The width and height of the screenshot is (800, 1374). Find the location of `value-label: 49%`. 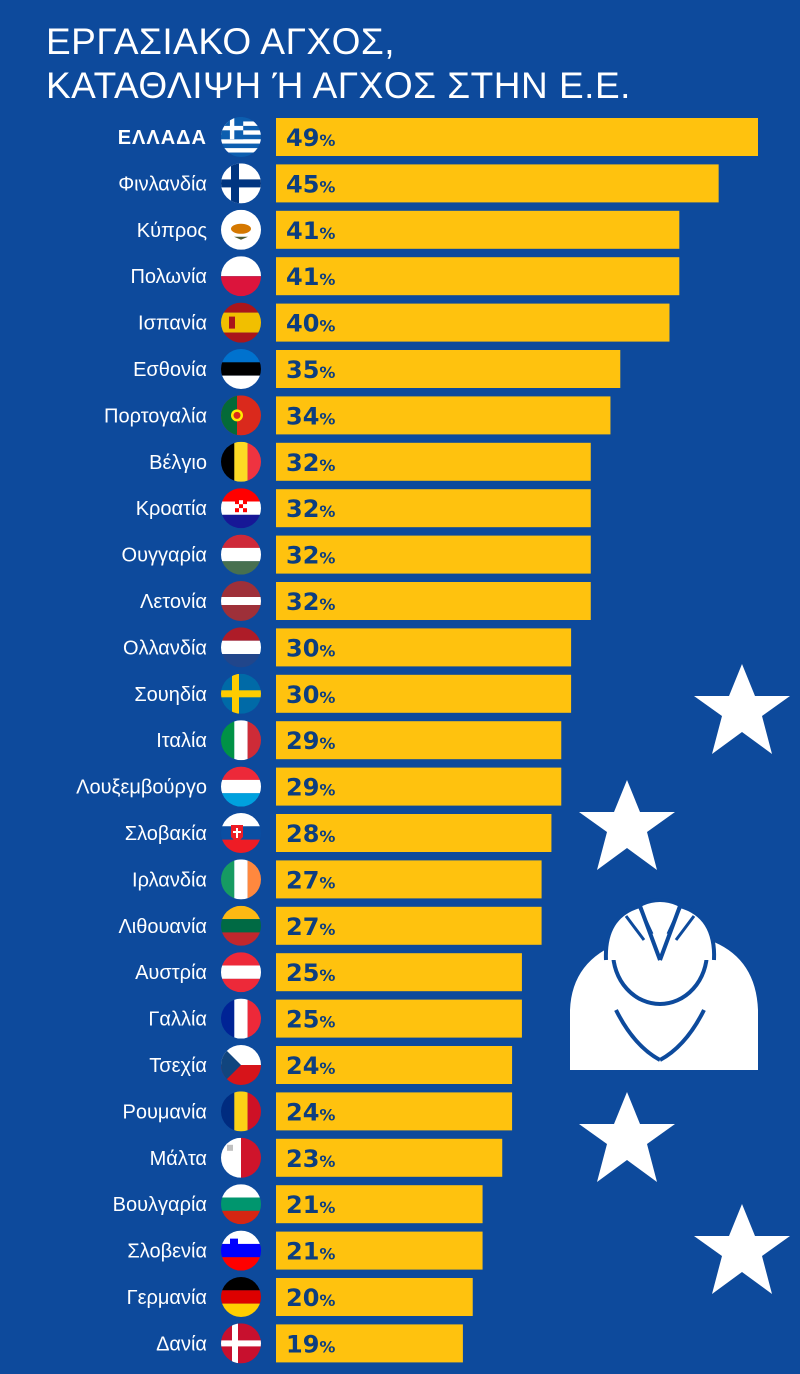

value-label: 49% is located at coordinates (310, 138).